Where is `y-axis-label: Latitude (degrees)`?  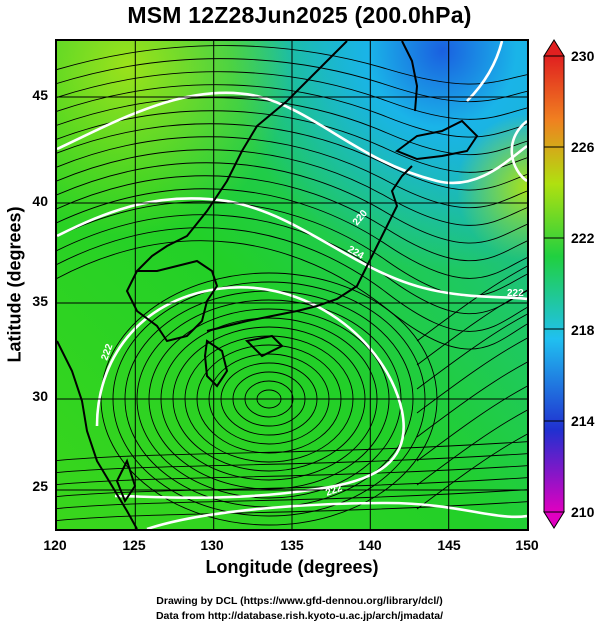
y-axis-label: Latitude (degrees) is located at coordinates (14, 284).